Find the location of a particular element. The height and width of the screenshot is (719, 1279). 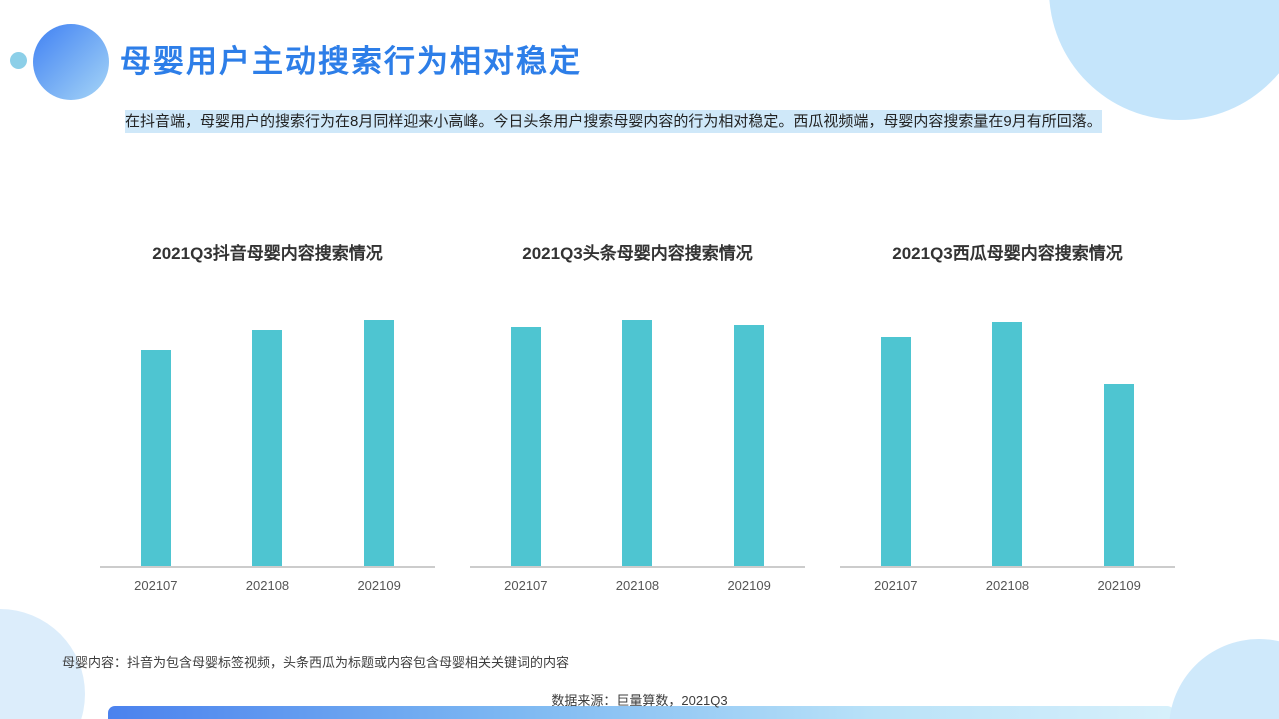

decorative-circle-top-right is located at coordinates (1164, 60).